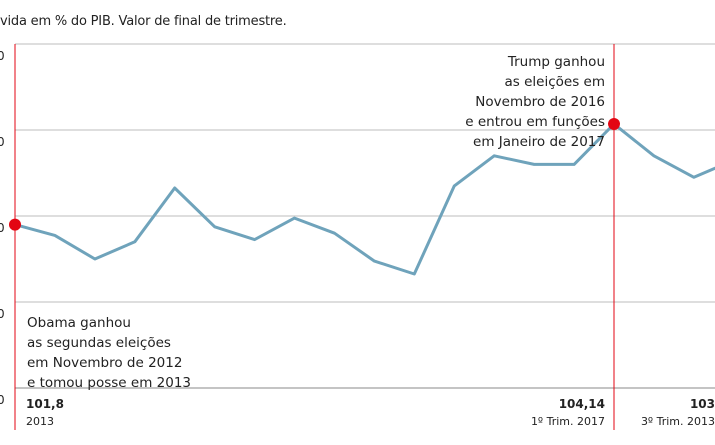  I want to click on trump-annotation-line: as eleições em, so click(555, 82).